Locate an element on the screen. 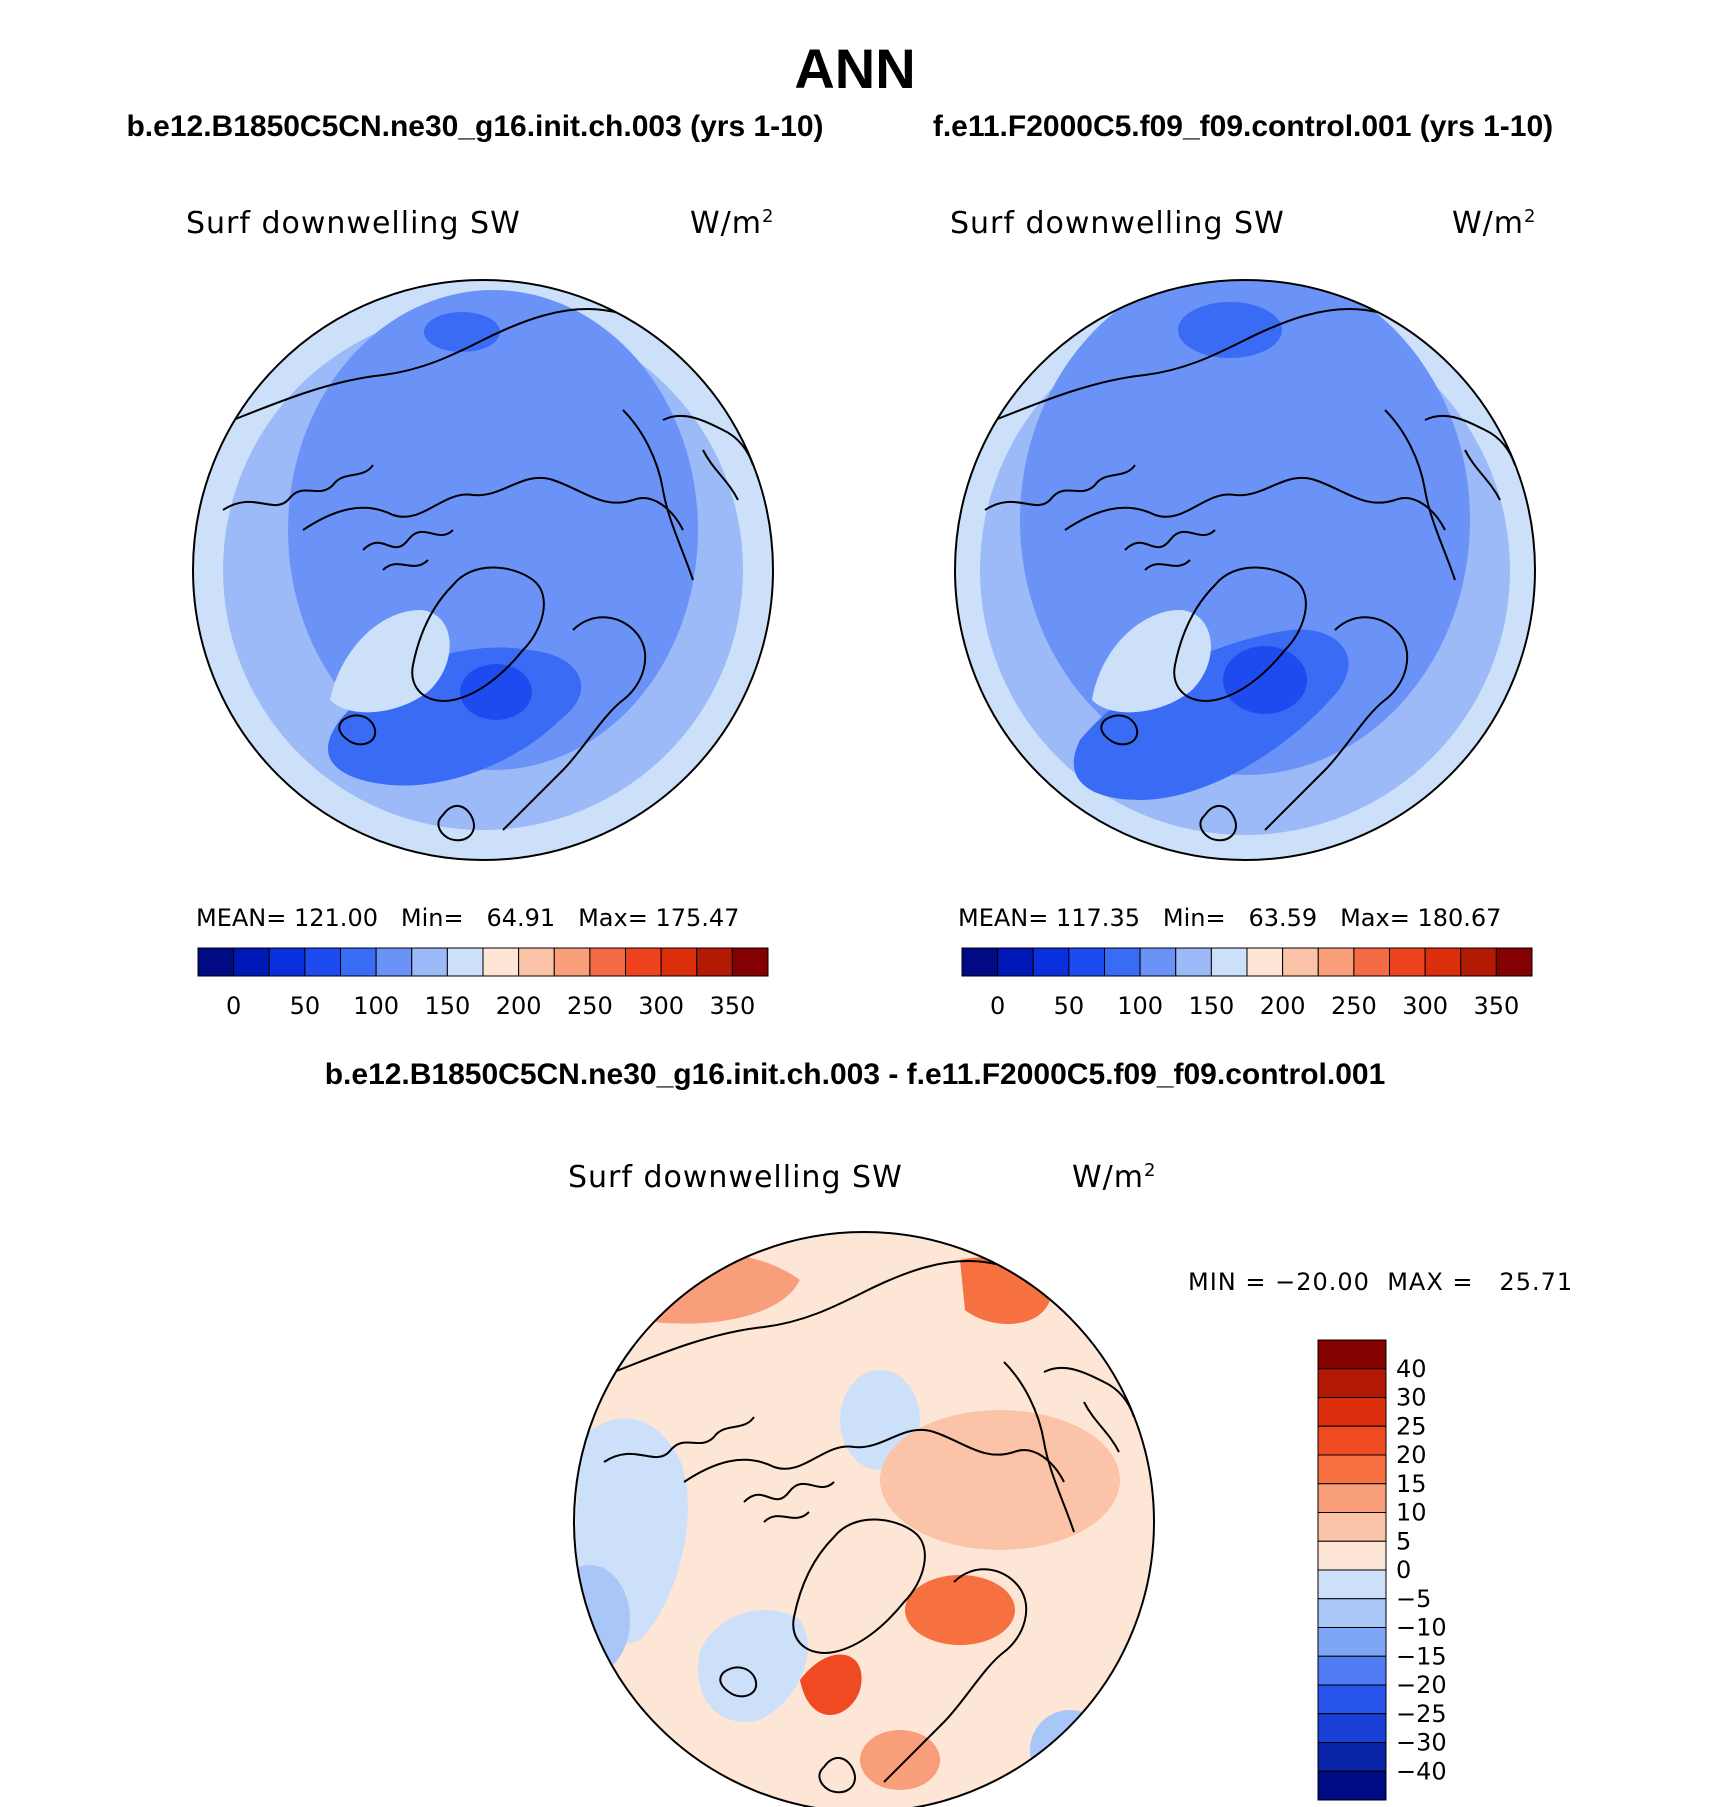  panel1-max-value: 175.47 is located at coordinates (697, 918).